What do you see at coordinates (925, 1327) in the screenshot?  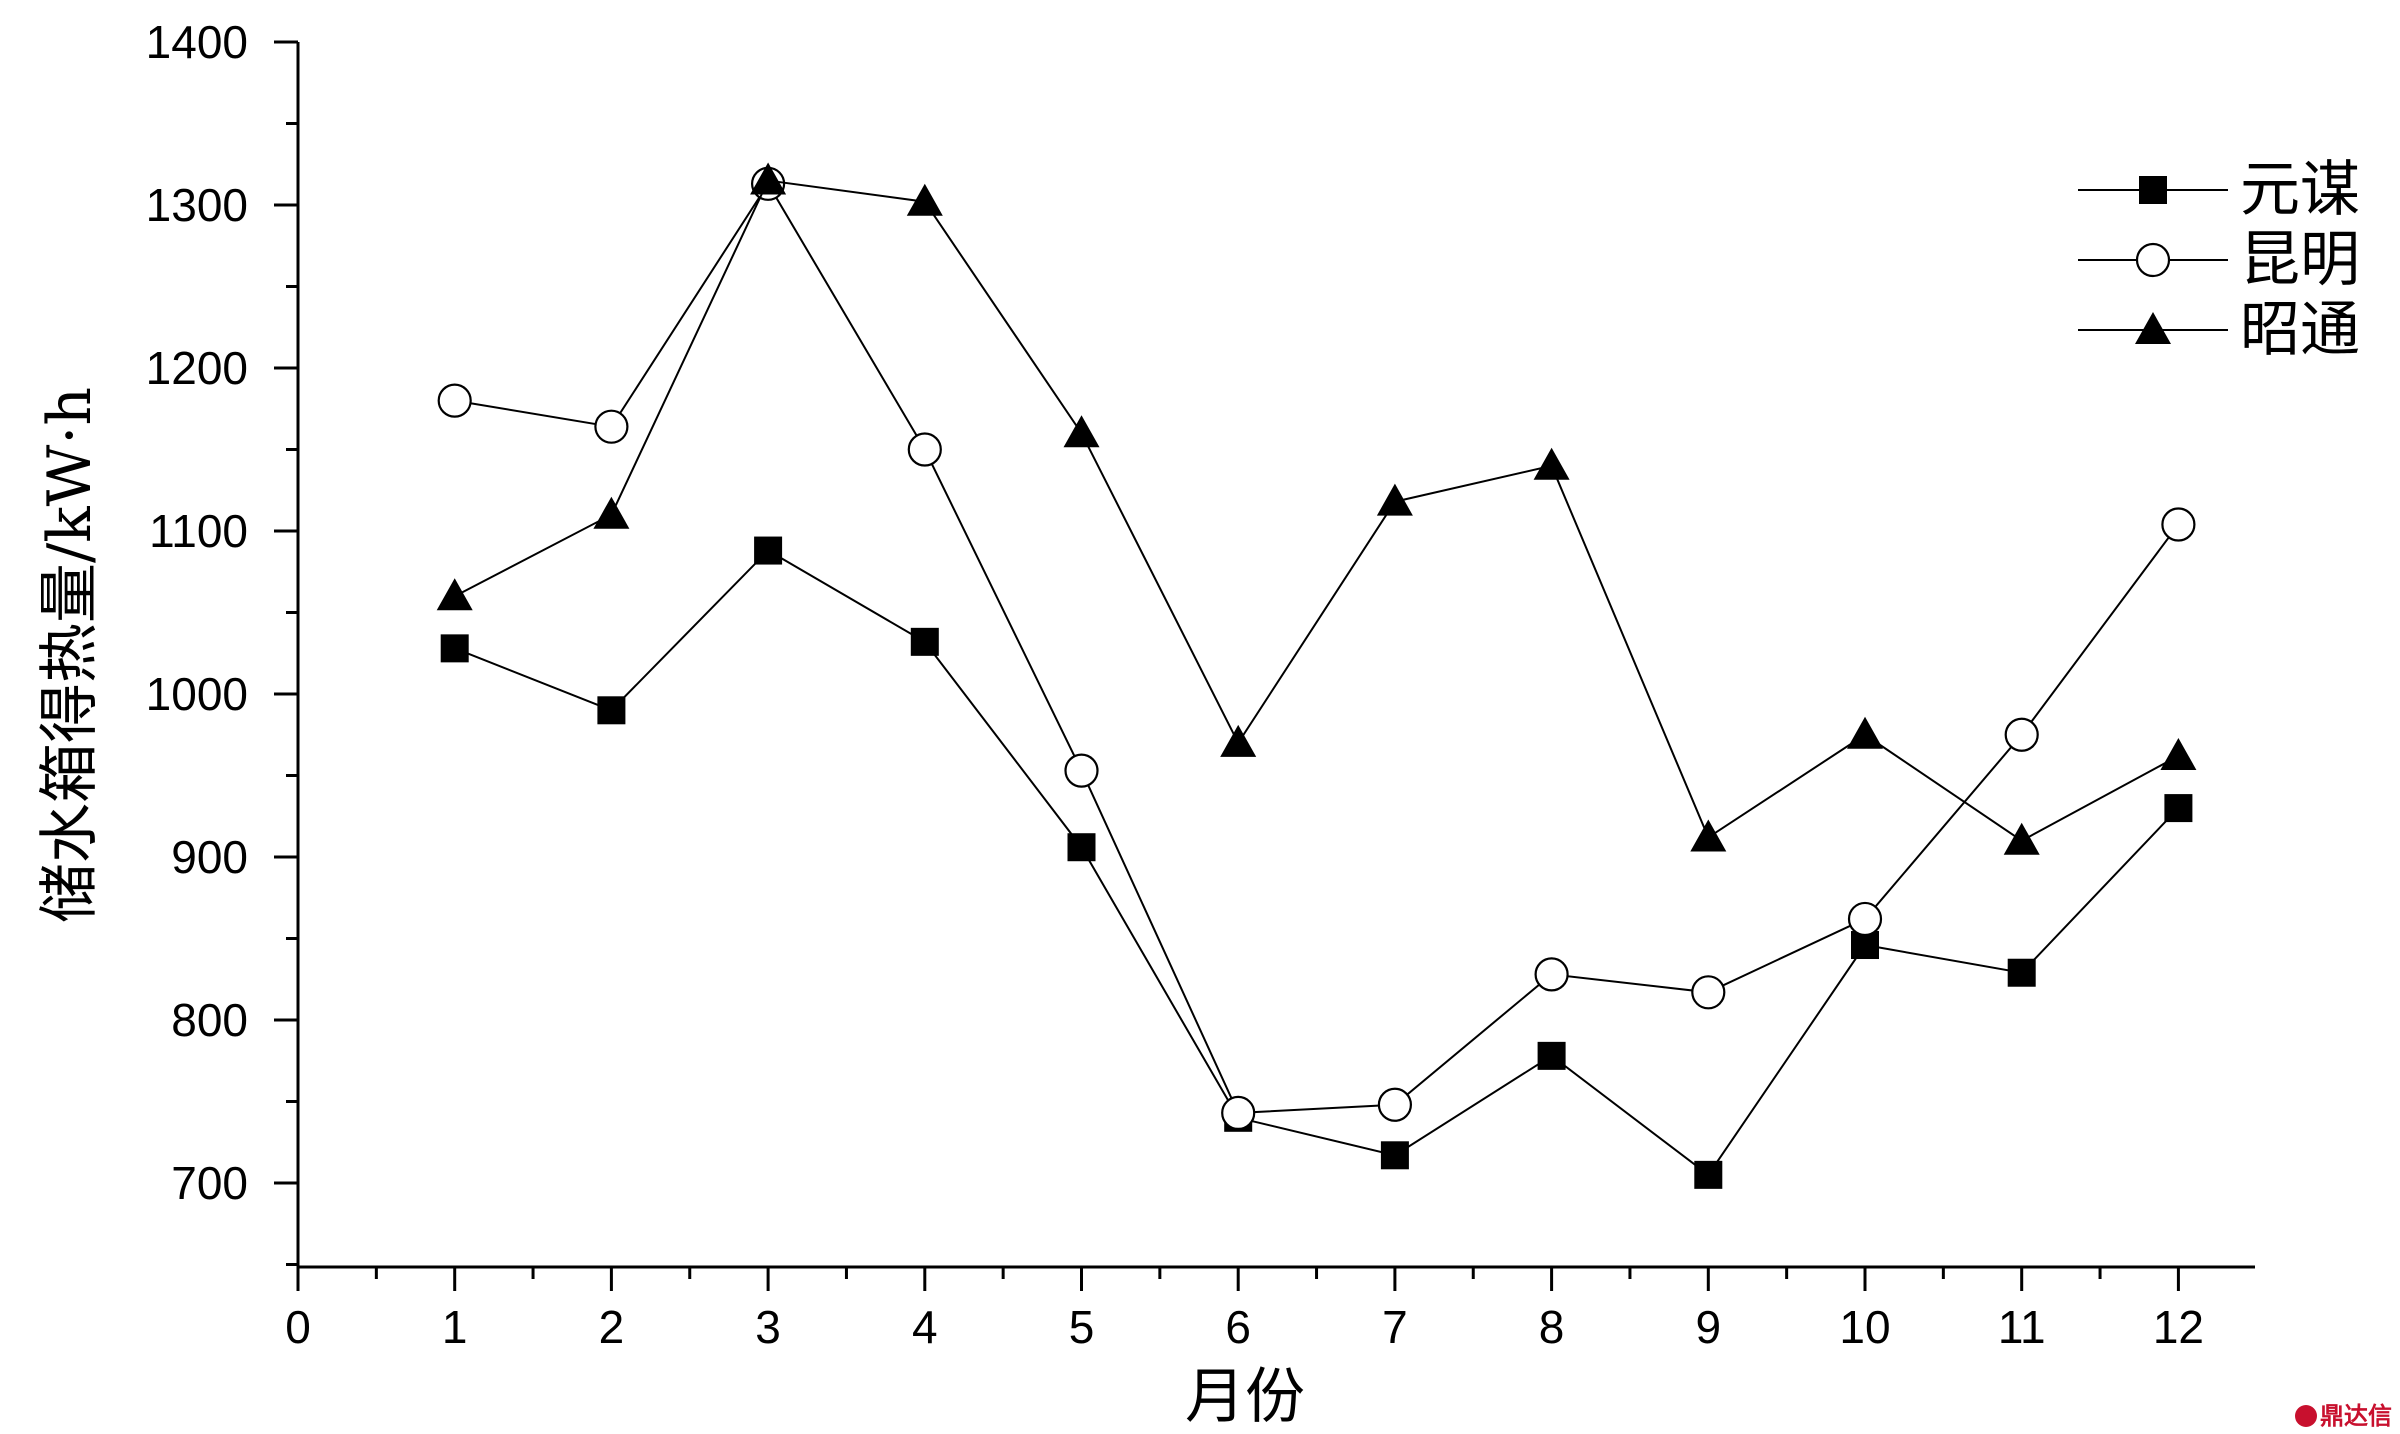 I see `x-tick-label: 4` at bounding box center [925, 1327].